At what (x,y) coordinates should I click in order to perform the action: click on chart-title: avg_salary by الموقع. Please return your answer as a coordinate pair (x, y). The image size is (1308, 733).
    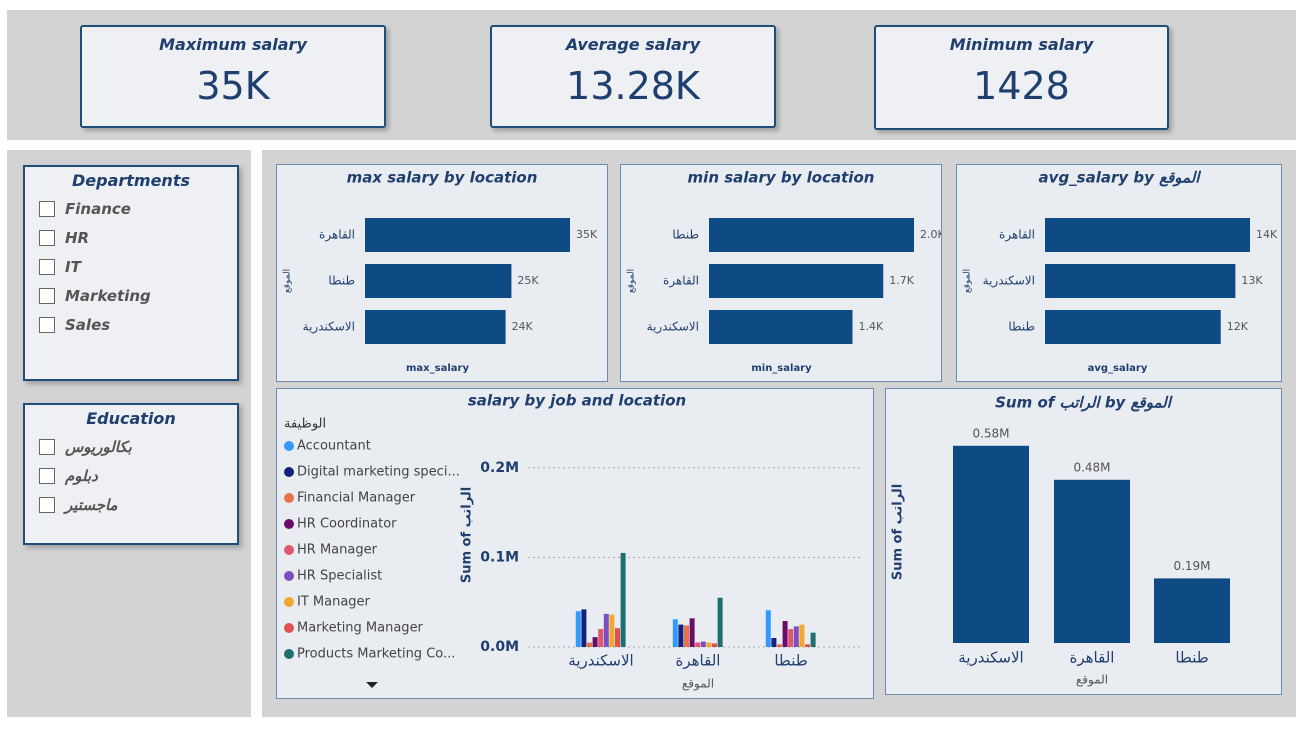
    Looking at the image, I should click on (1120, 178).